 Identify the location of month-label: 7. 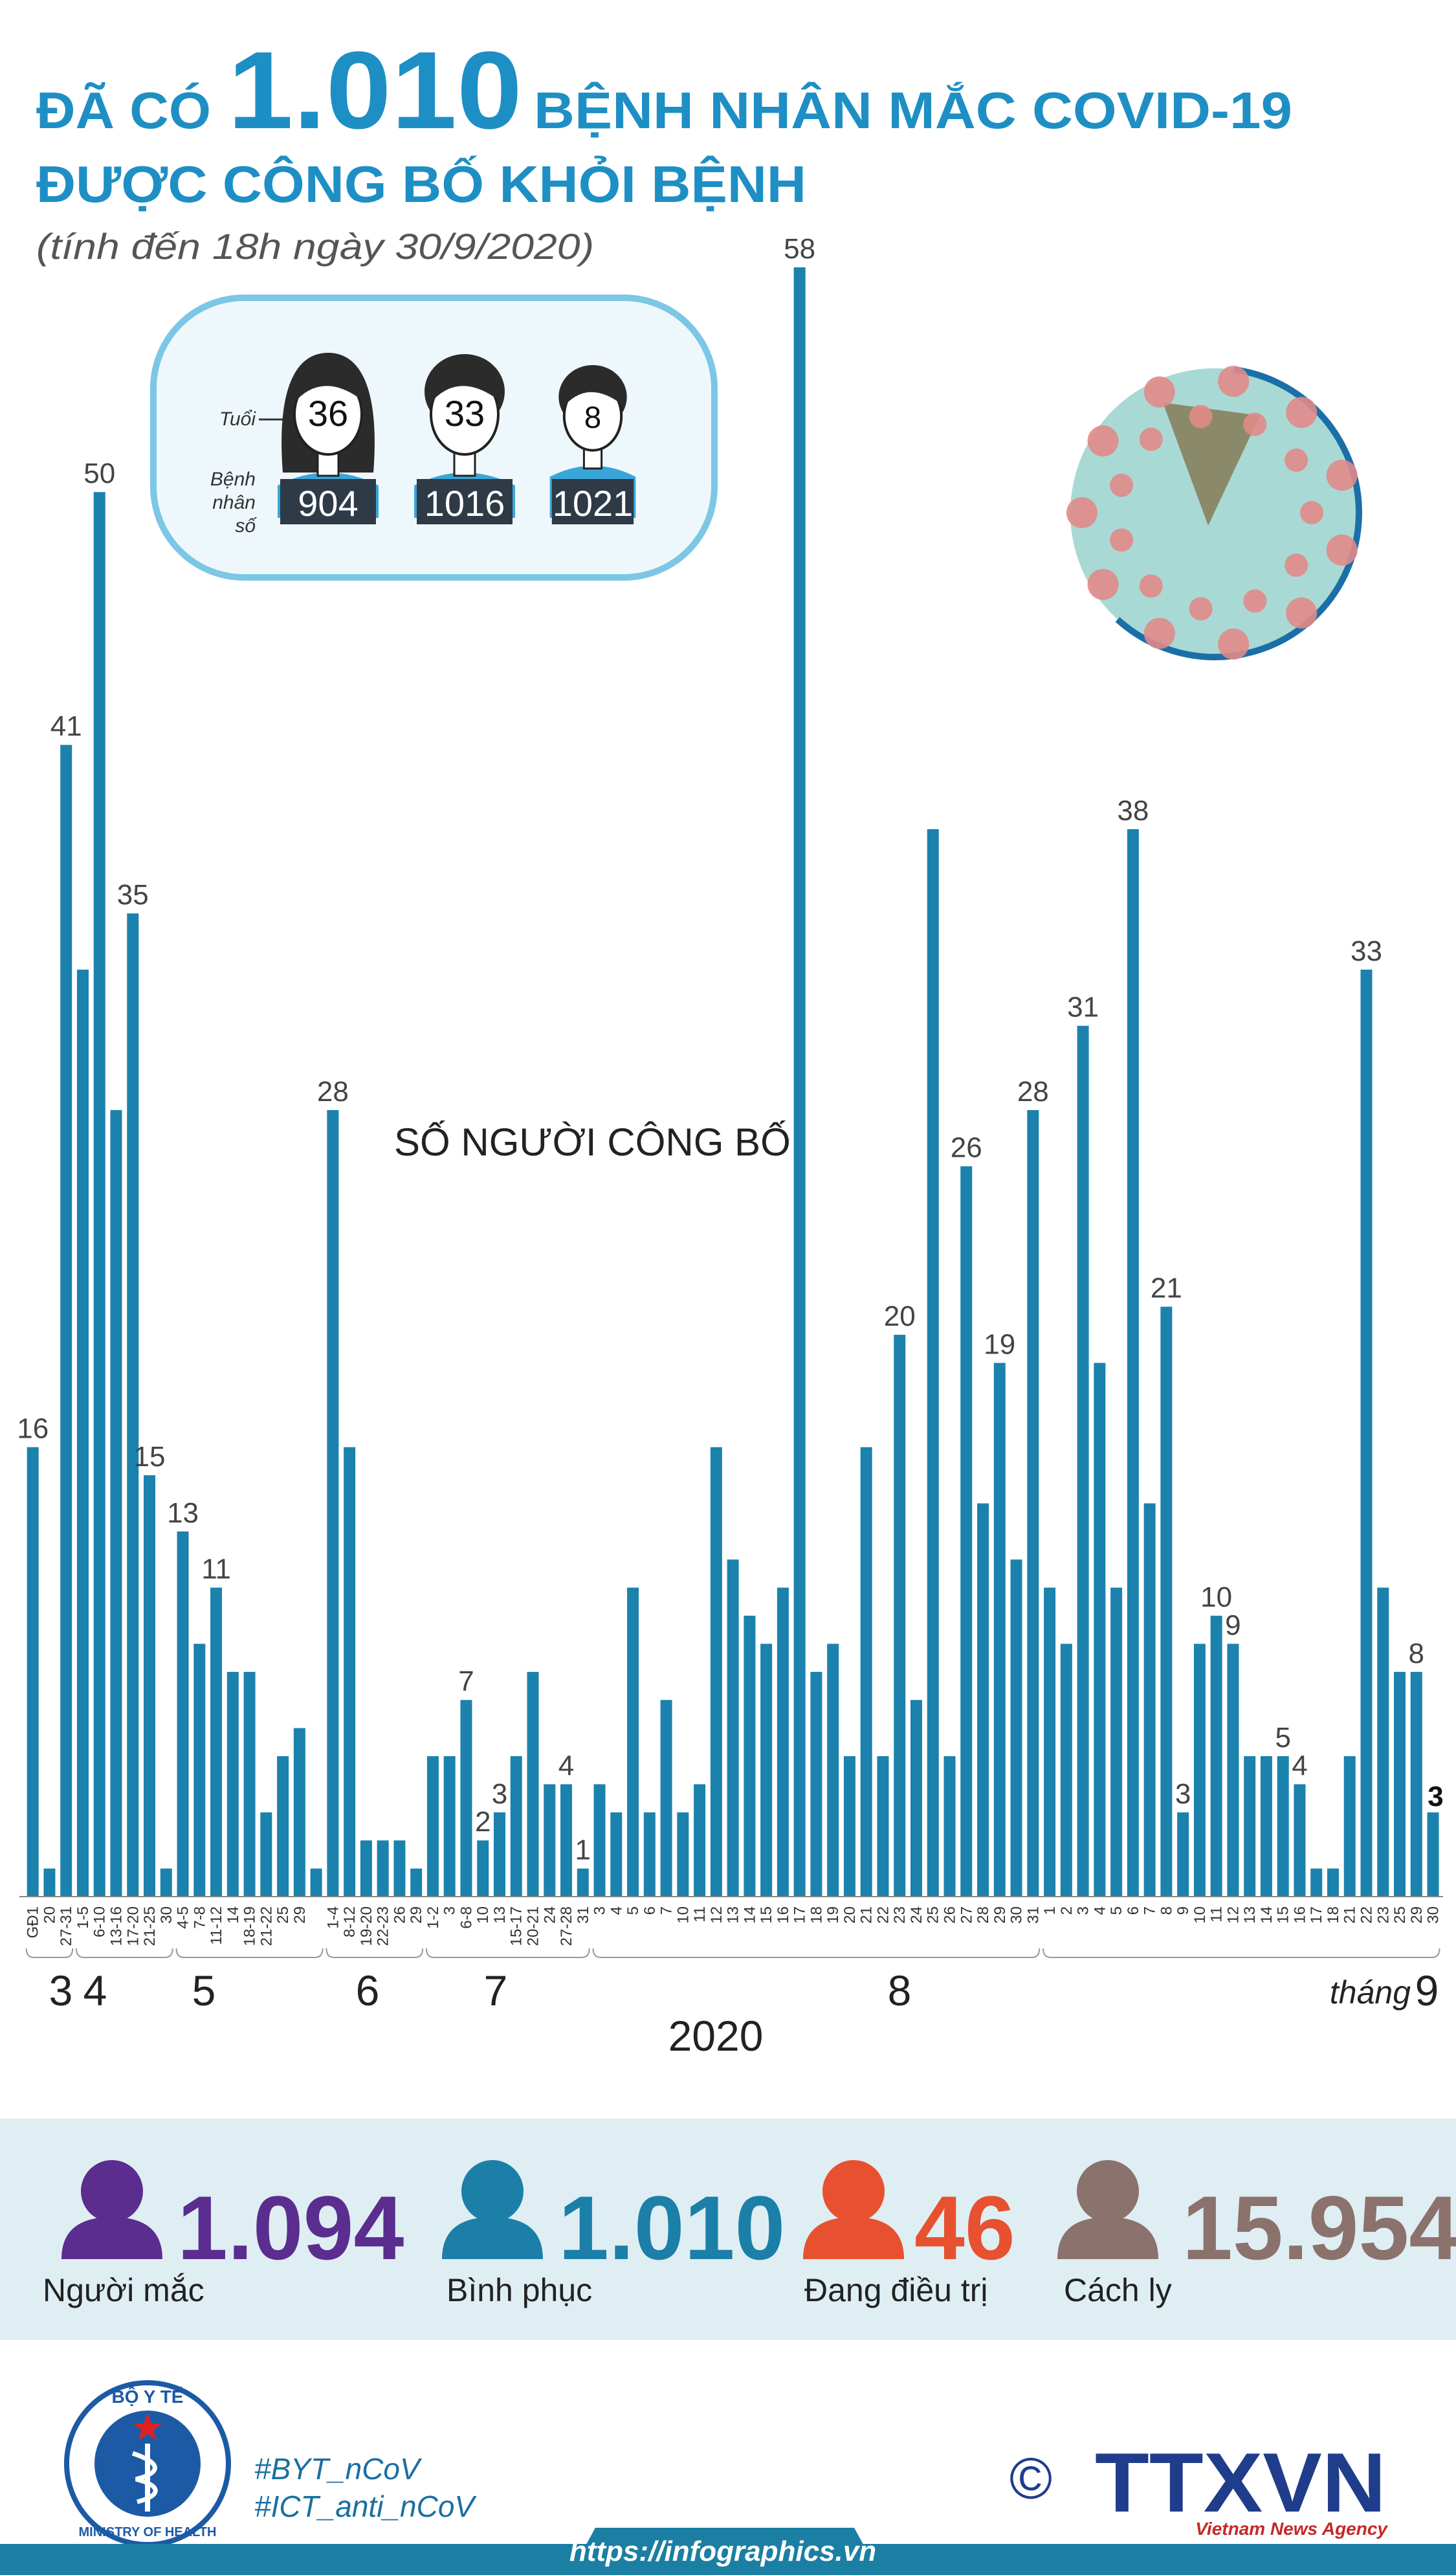
(496, 1991).